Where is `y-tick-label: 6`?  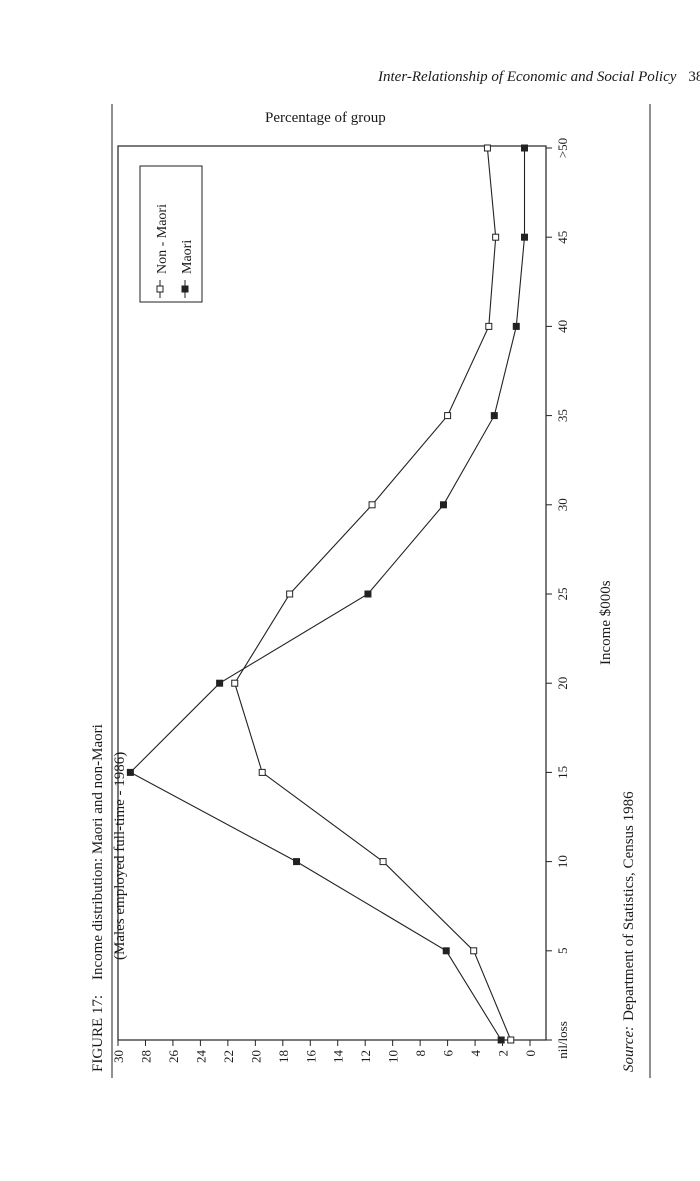 y-tick-label: 6 is located at coordinates (448, 1053).